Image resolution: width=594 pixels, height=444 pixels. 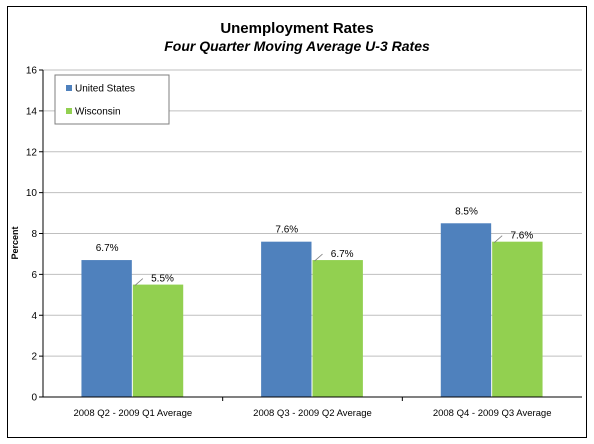 I want to click on legend-label-united-states: United States, so click(x=105, y=89).